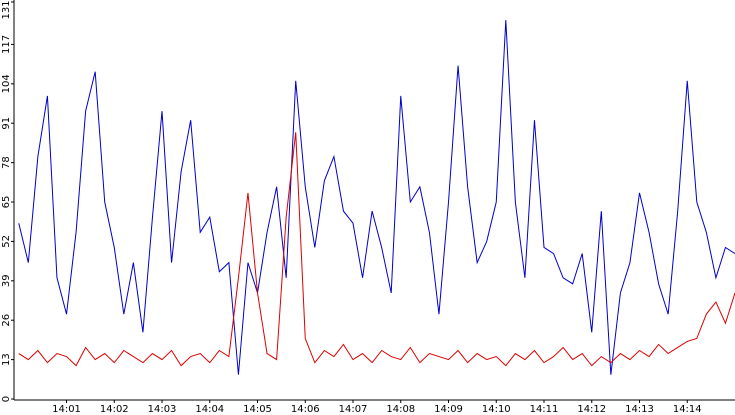  I want to click on x-tick-label: 14:08, so click(400, 409).